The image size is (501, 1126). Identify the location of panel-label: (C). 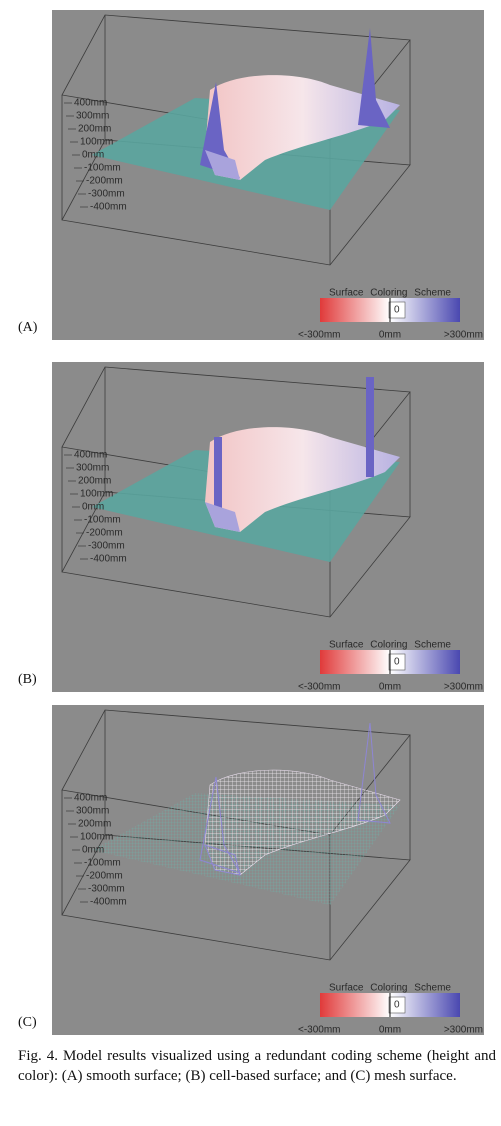
(27, 1022).